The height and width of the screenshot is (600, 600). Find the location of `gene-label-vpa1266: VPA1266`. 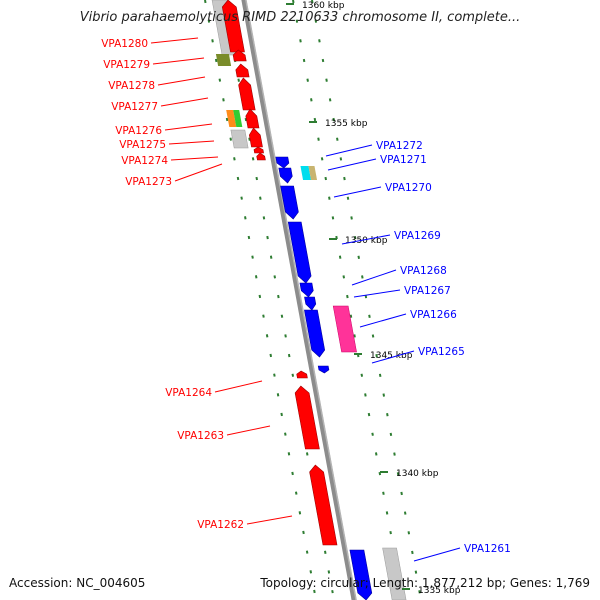

gene-label-vpa1266: VPA1266 is located at coordinates (433, 315).